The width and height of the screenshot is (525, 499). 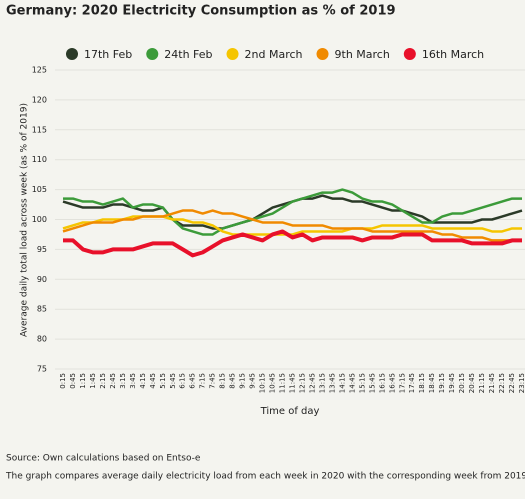 What do you see at coordinates (352, 383) in the screenshot?
I see `x-tick-label: 14:45` at bounding box center [352, 383].